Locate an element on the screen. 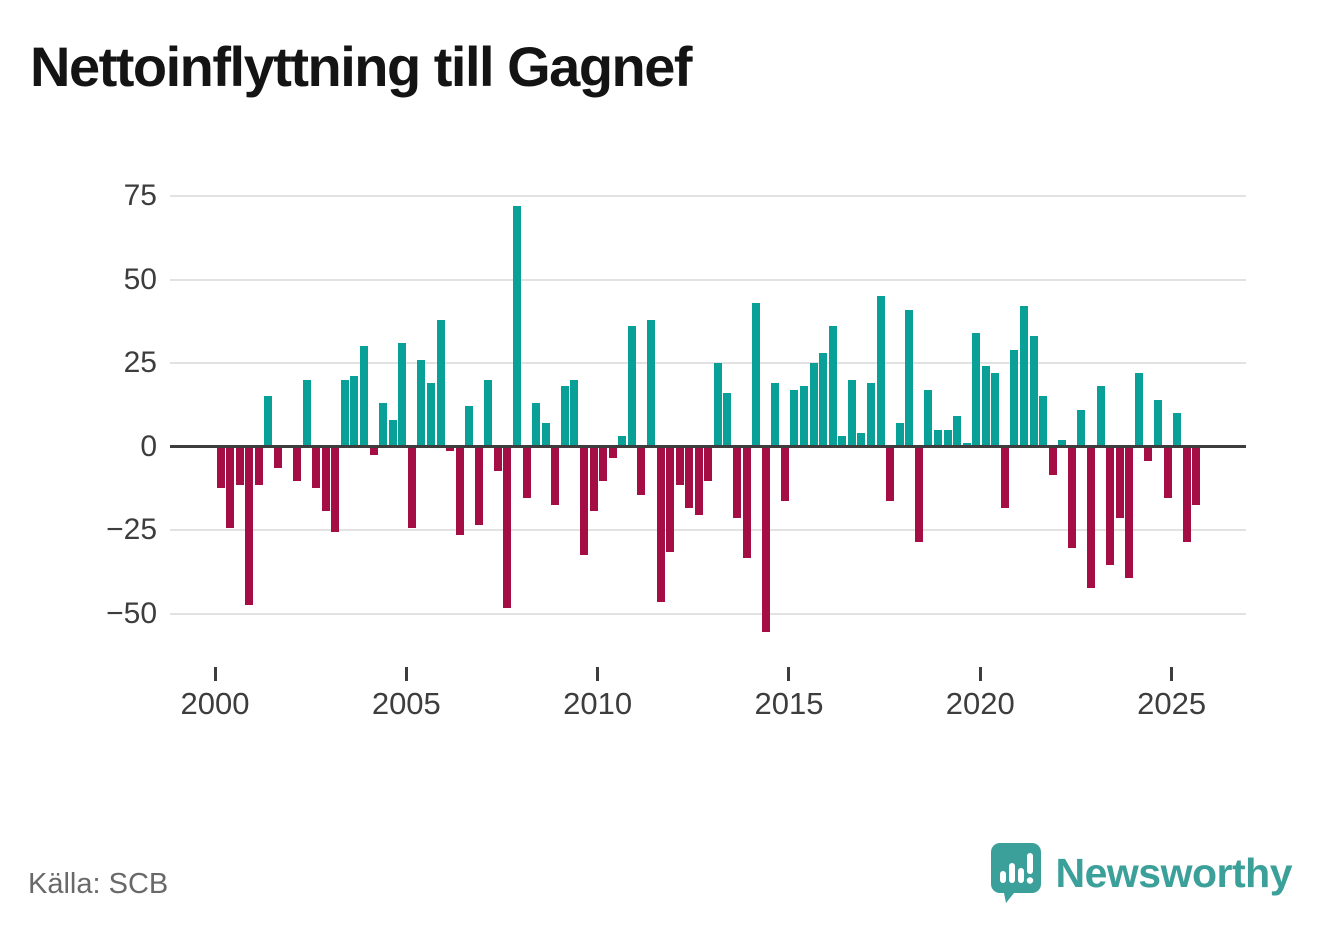  y-tick-label: −25 is located at coordinates (131, 529).